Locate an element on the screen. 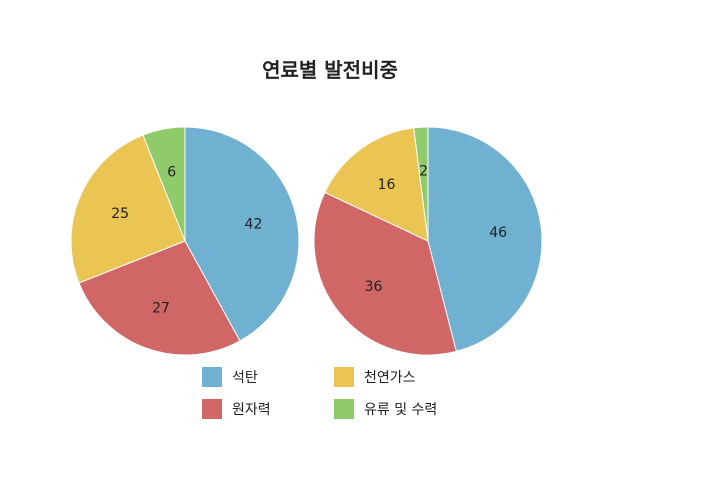 The image size is (720, 492). legend-item-oil-hydro: 유류 및 수력 is located at coordinates (409, 409).